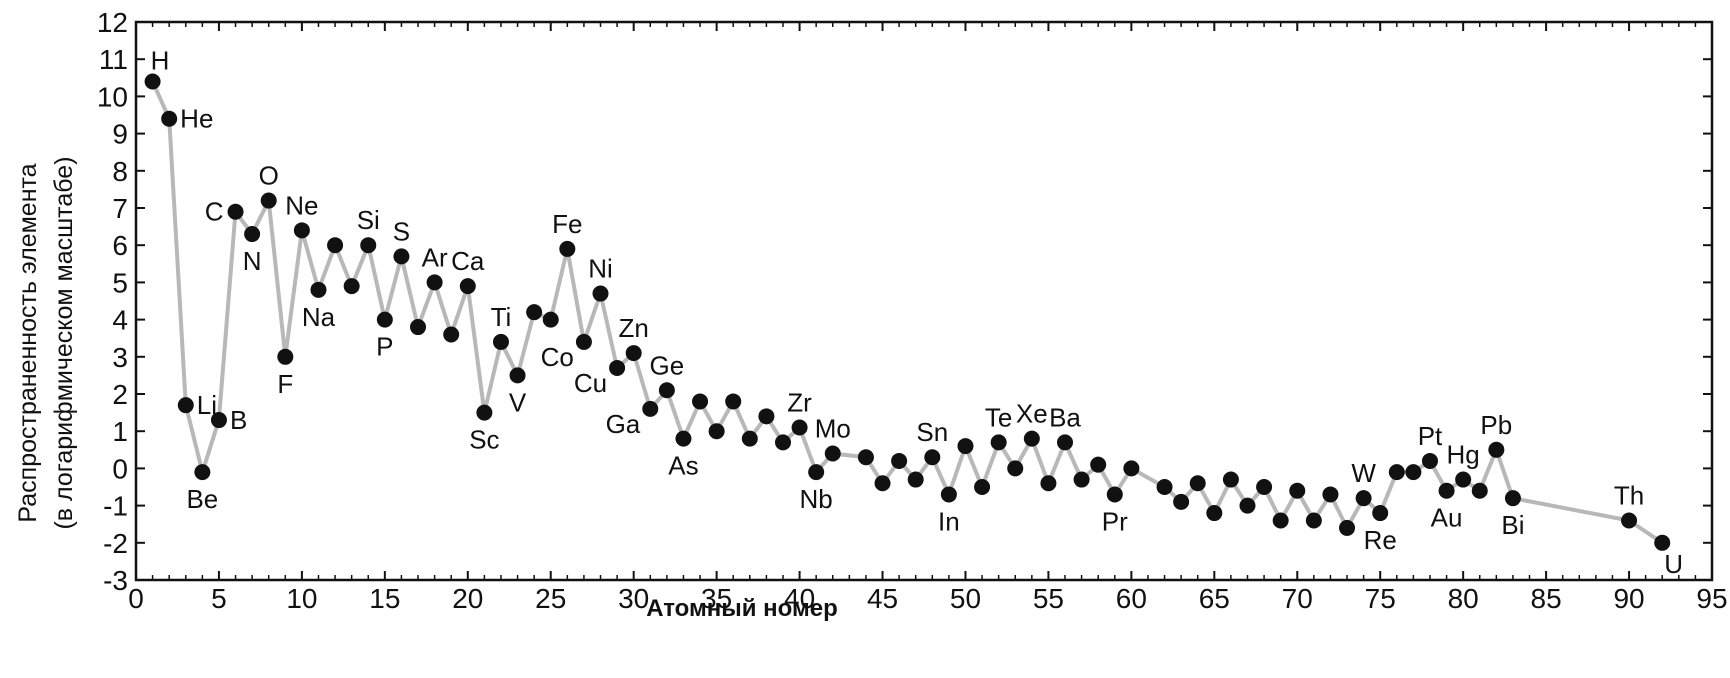 The width and height of the screenshot is (1730, 678). I want to click on point-label-te: Te, so click(998, 417).